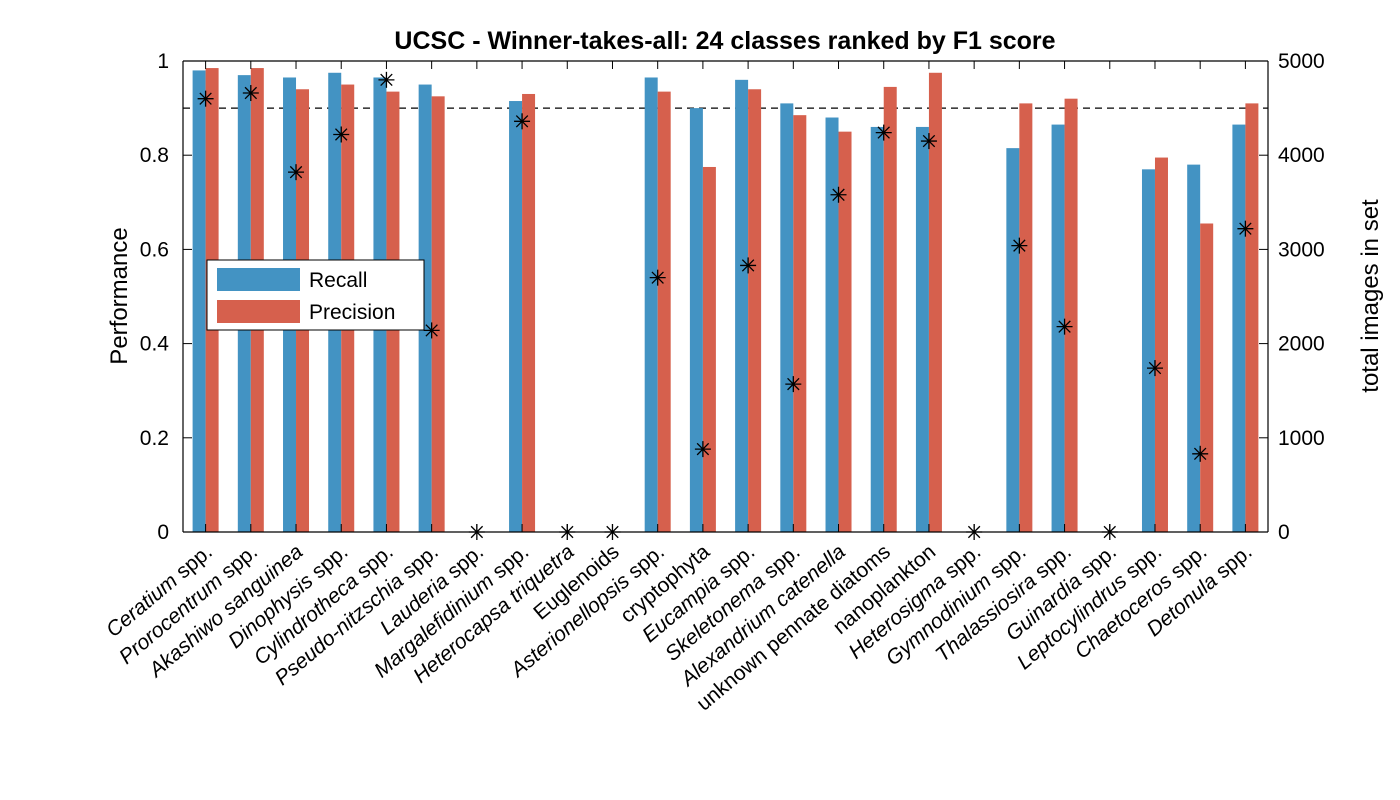 The image size is (1400, 800). I want to click on left-axis-ticks: 0 0.2 0.4 0.6 0.8 1, so click(166, 297).